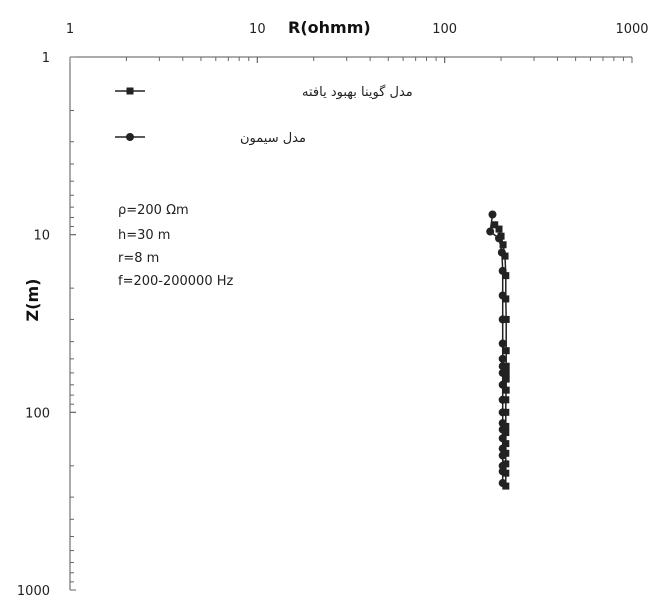 This screenshot has width=654, height=601. Describe the element at coordinates (138, 258) in the screenshot. I see `annotation-r: r=8 m` at that location.